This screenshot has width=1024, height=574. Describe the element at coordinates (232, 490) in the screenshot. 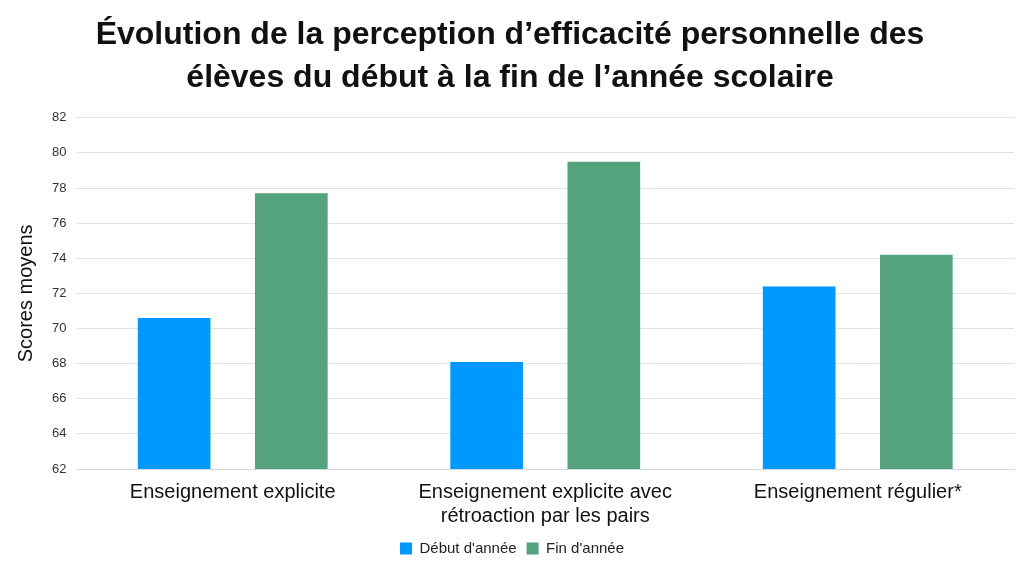

I see `x-tick-label: Enseignement explicite` at that location.